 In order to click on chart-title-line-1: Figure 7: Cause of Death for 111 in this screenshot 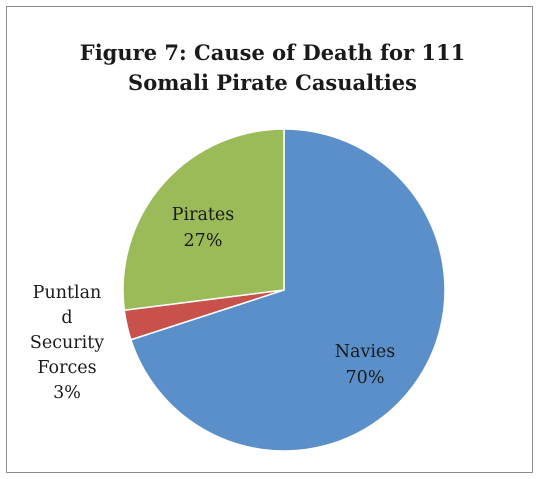, I will do `click(272, 52)`.